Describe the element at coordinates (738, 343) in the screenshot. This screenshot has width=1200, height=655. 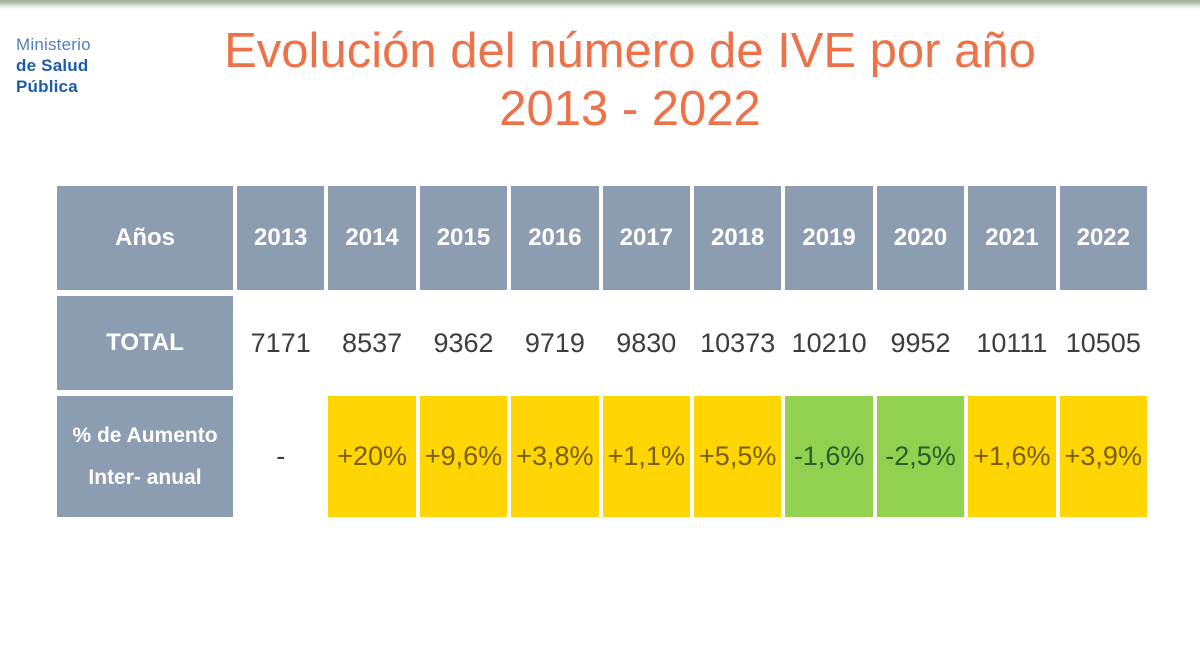
I see `total-cell-2018: 10373` at that location.